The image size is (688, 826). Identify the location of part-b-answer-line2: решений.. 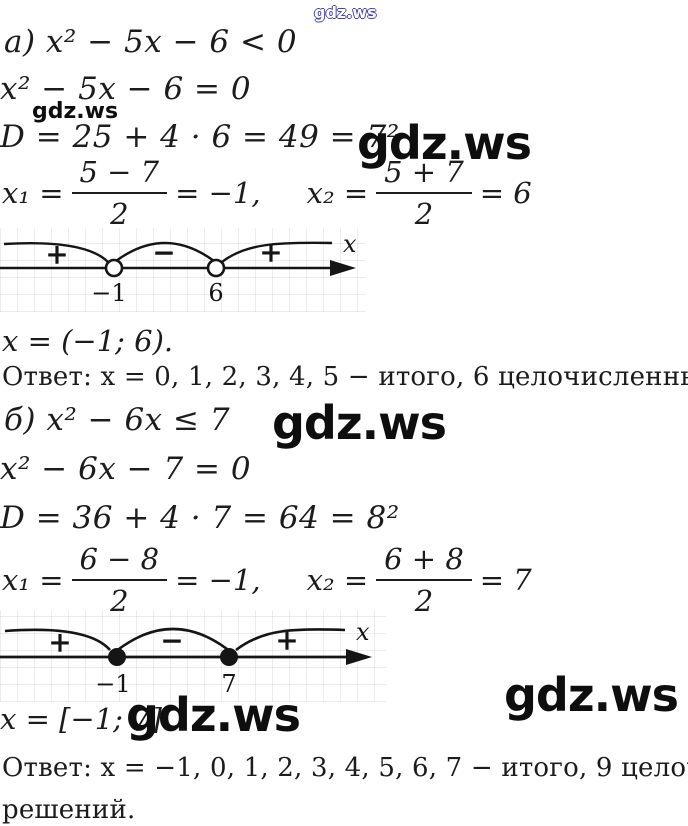
(69, 810).